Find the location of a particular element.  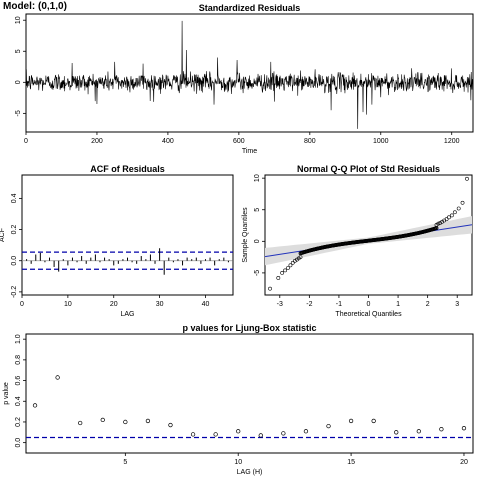

x-tick-label-0: 200 is located at coordinates (97, 141).